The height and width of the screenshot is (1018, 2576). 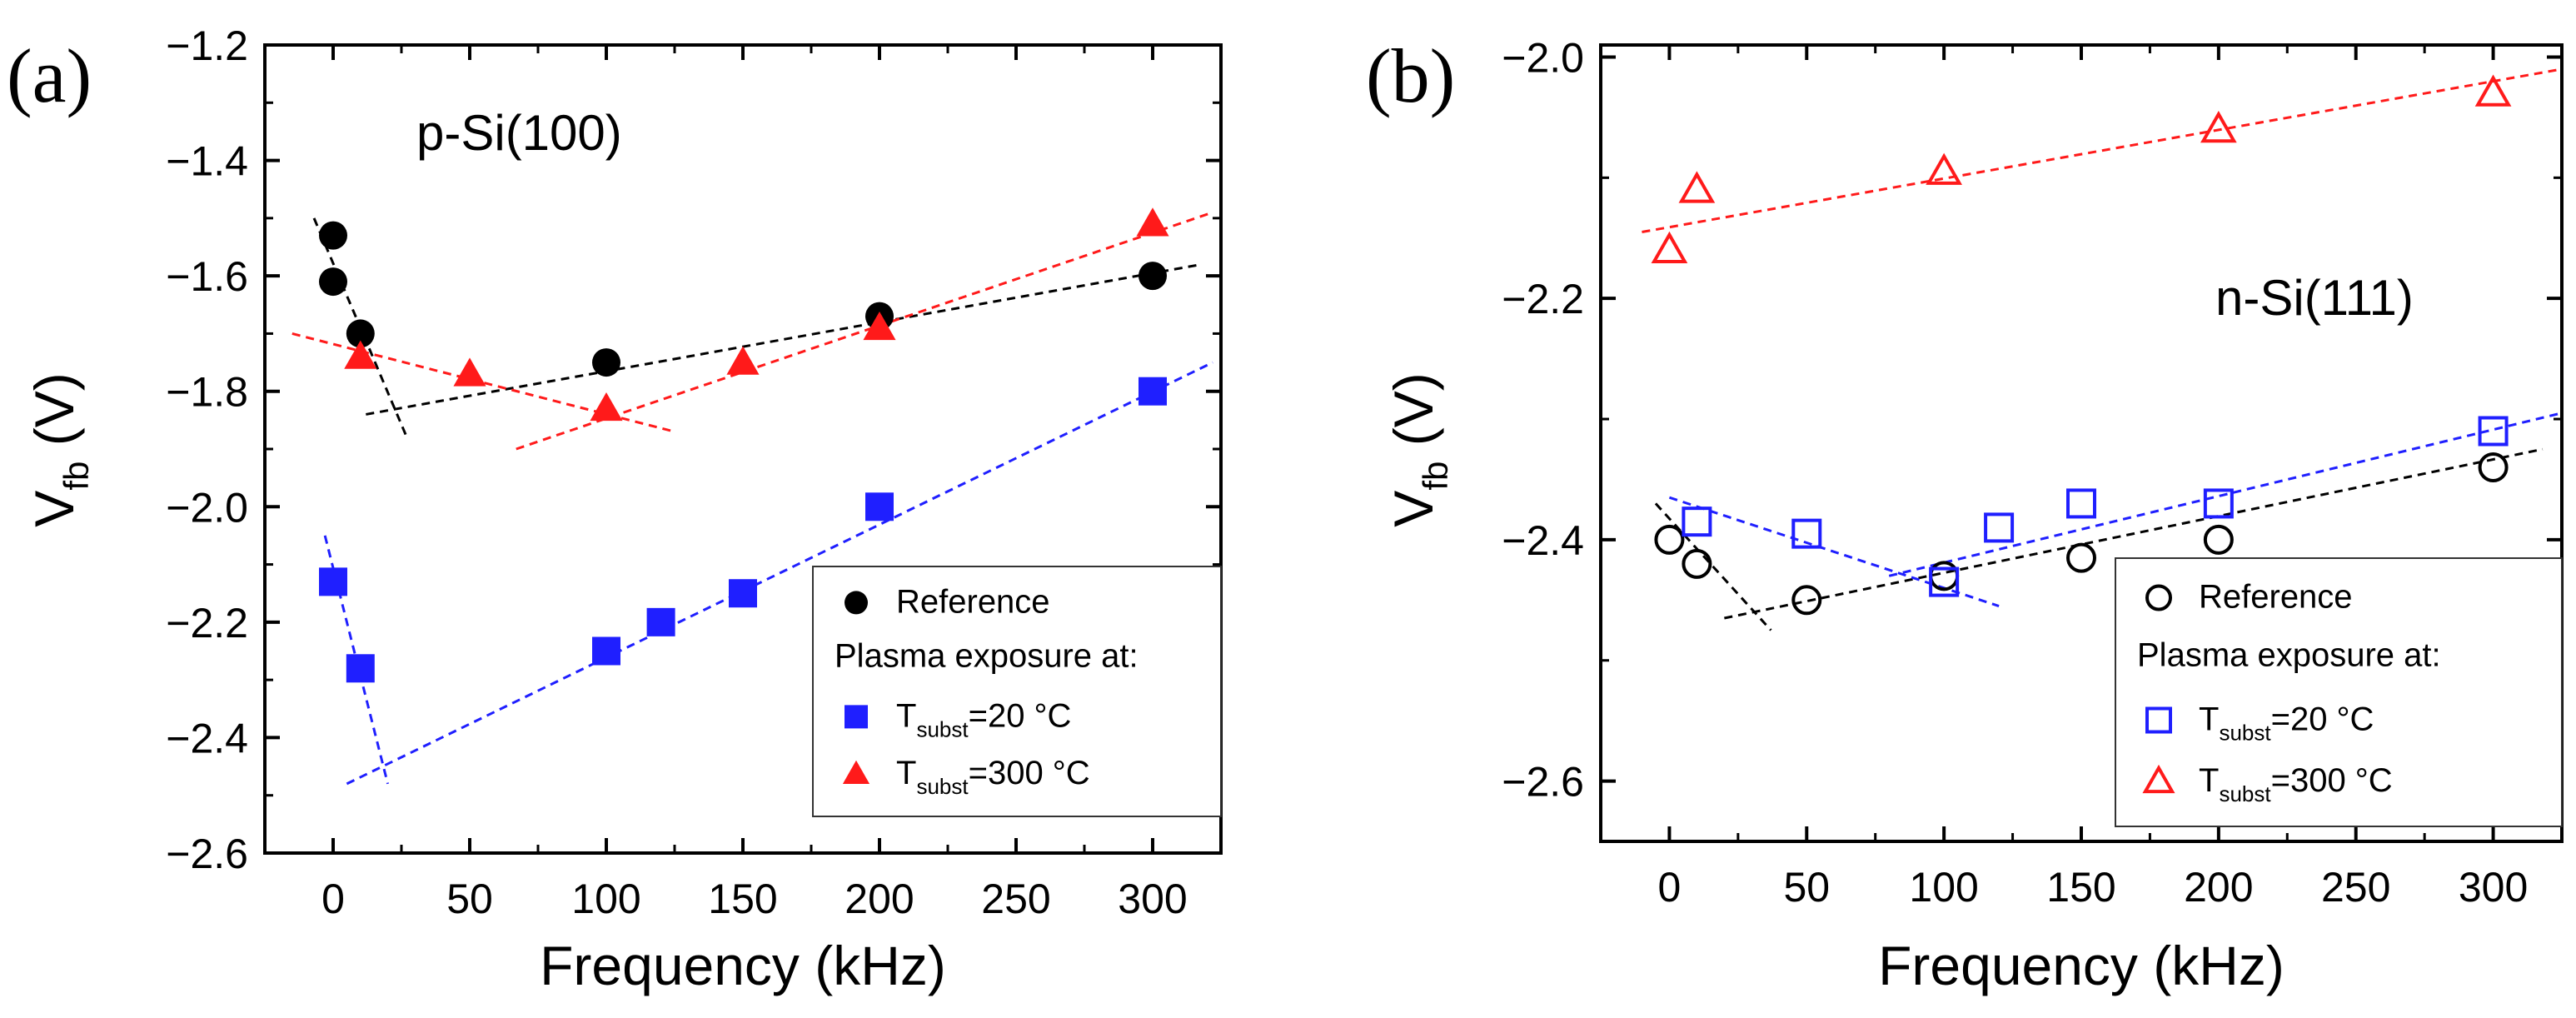 I want to click on y-tick-label: −1.8, so click(x=207, y=392).